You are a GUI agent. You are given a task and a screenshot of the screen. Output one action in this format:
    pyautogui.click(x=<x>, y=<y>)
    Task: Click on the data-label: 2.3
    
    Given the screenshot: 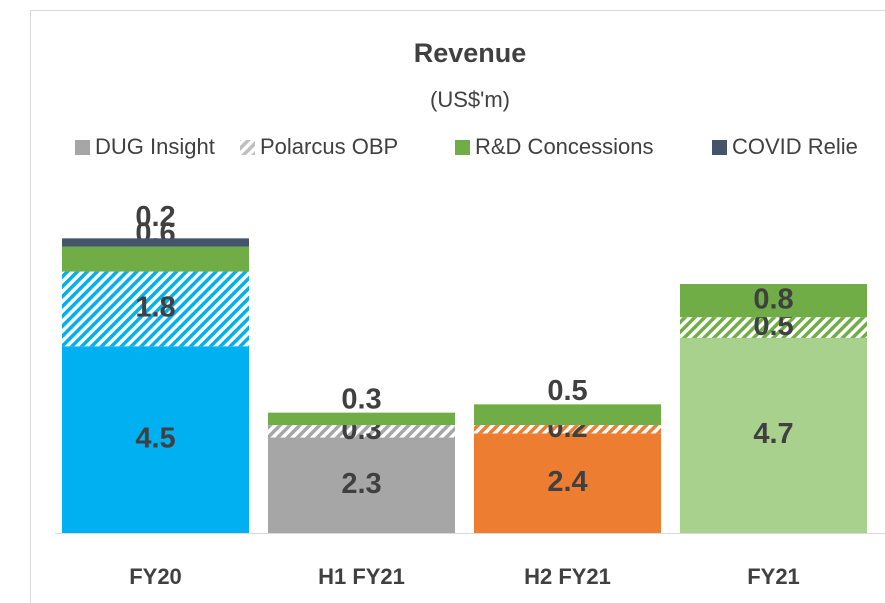 What is the action you would take?
    pyautogui.click(x=361, y=484)
    